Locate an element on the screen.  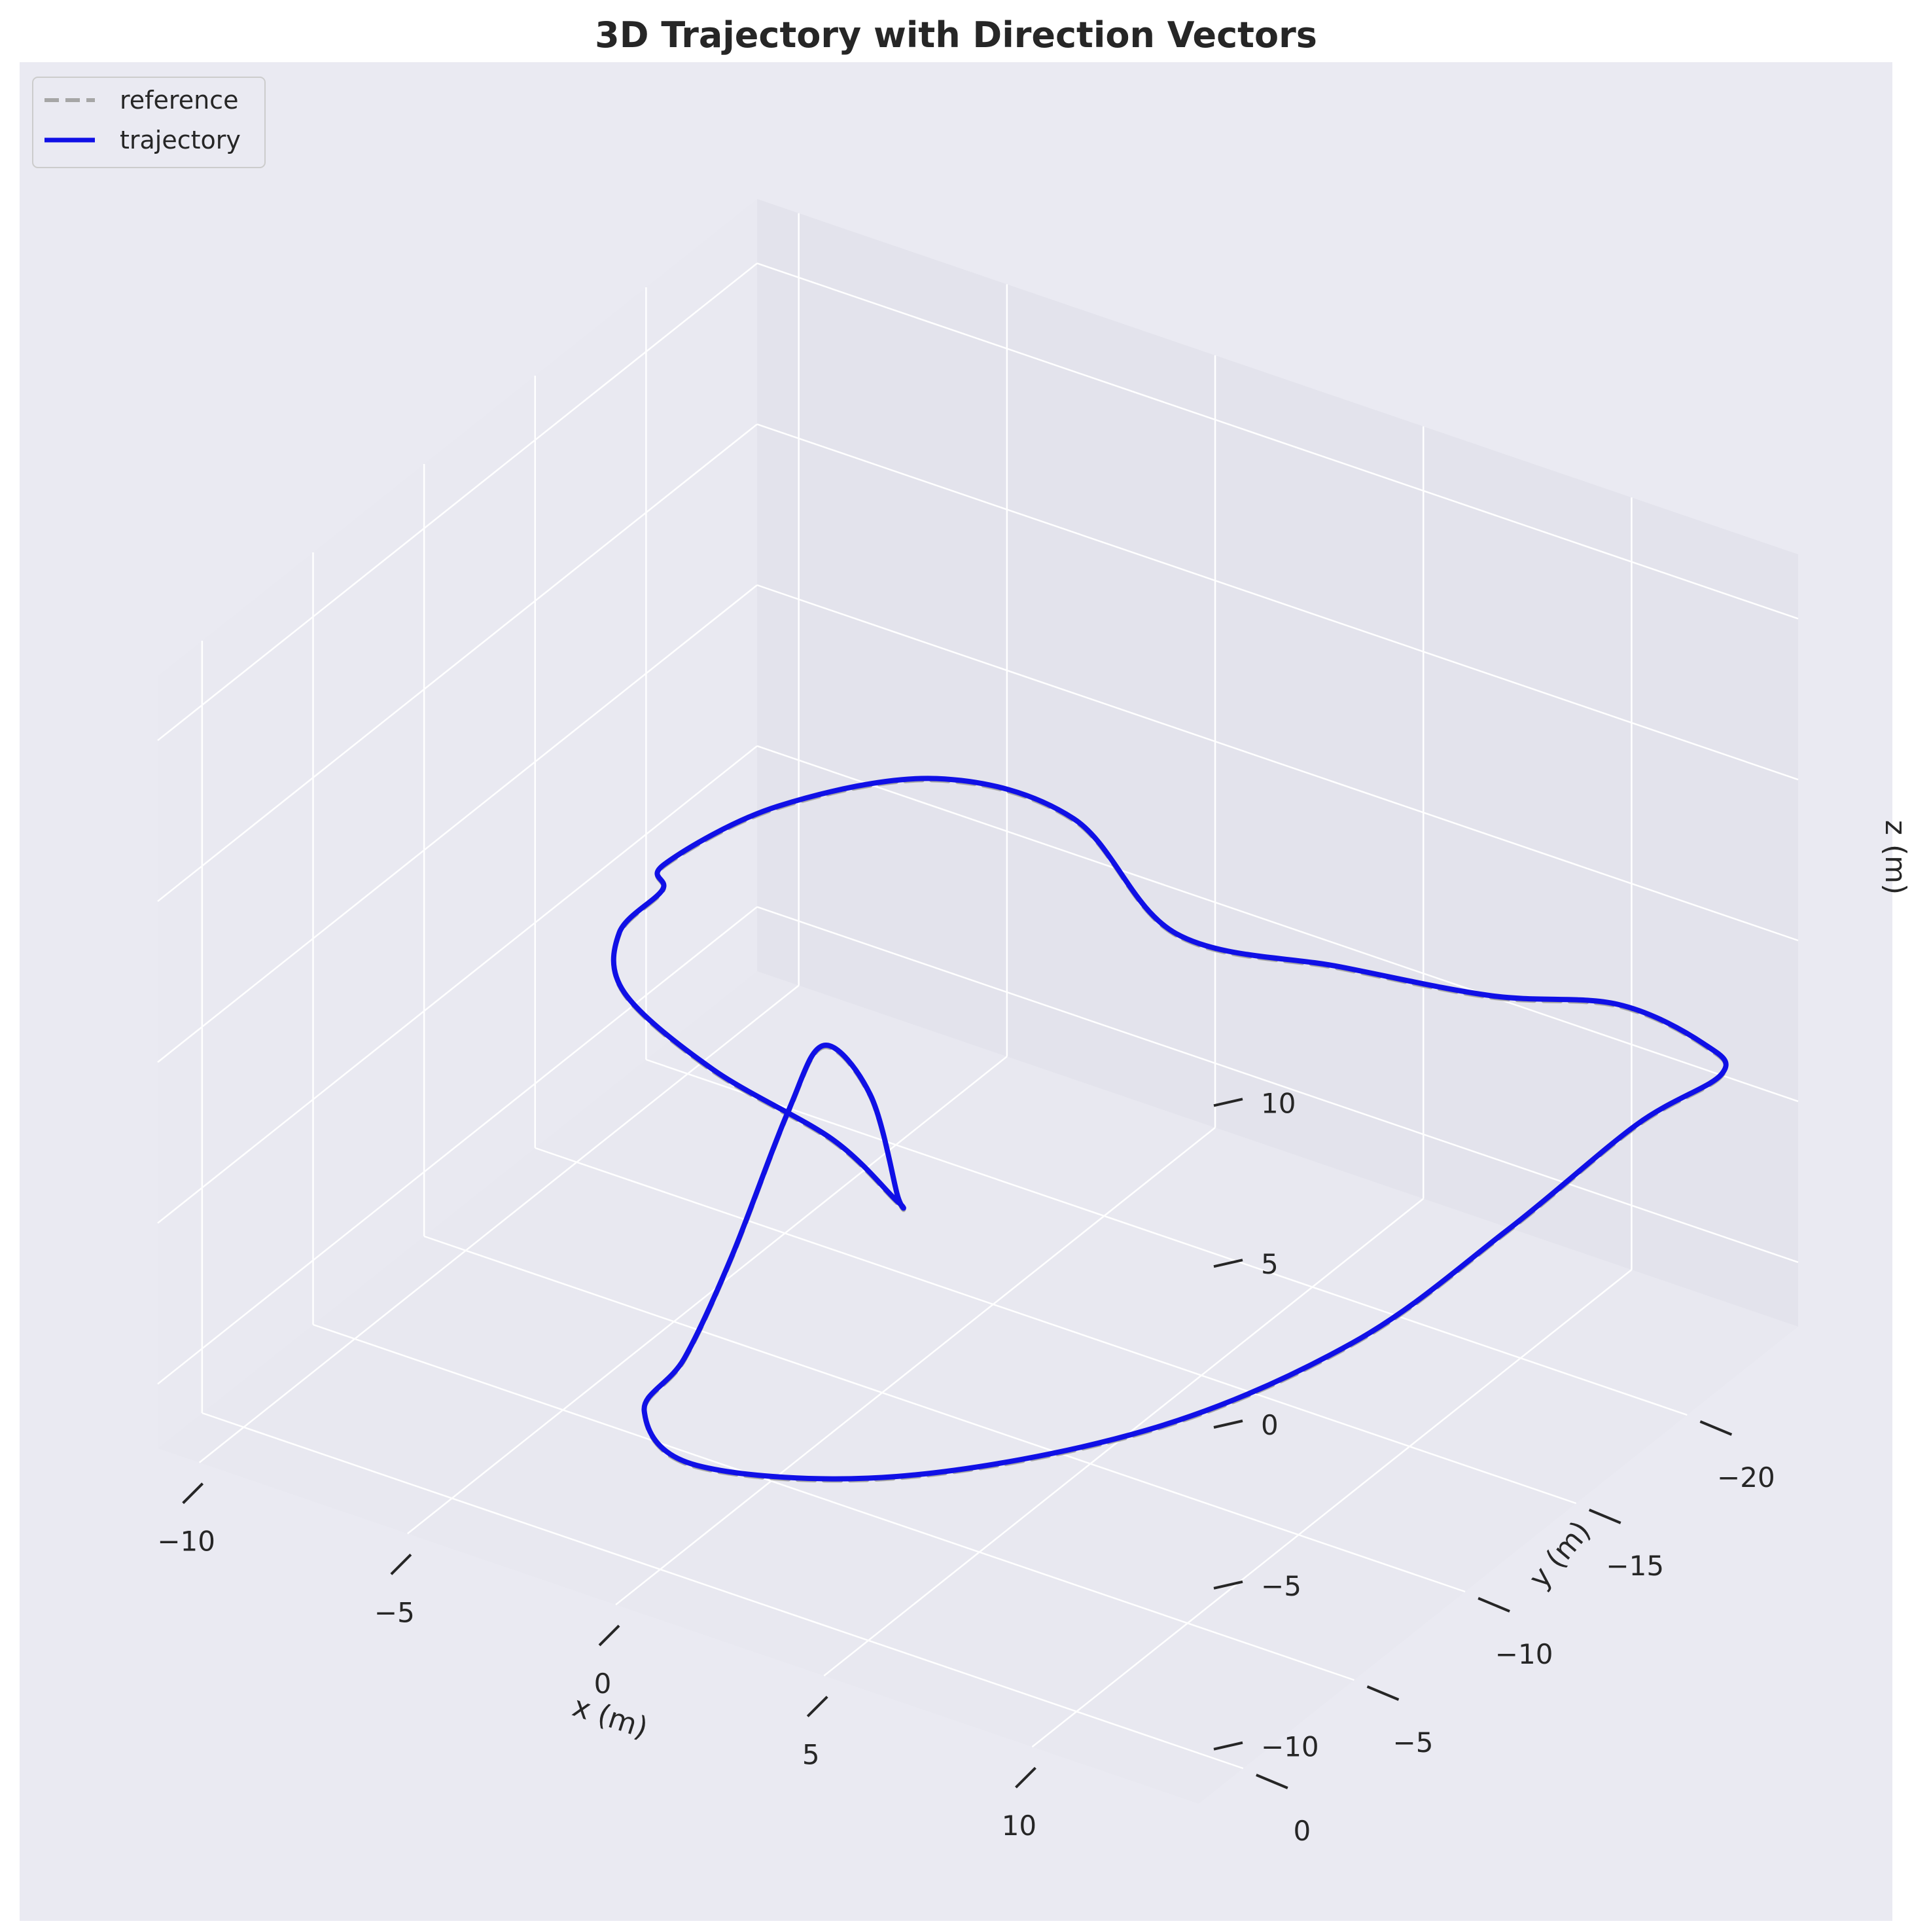
legend: reference trajectory is located at coordinates (149, 122).